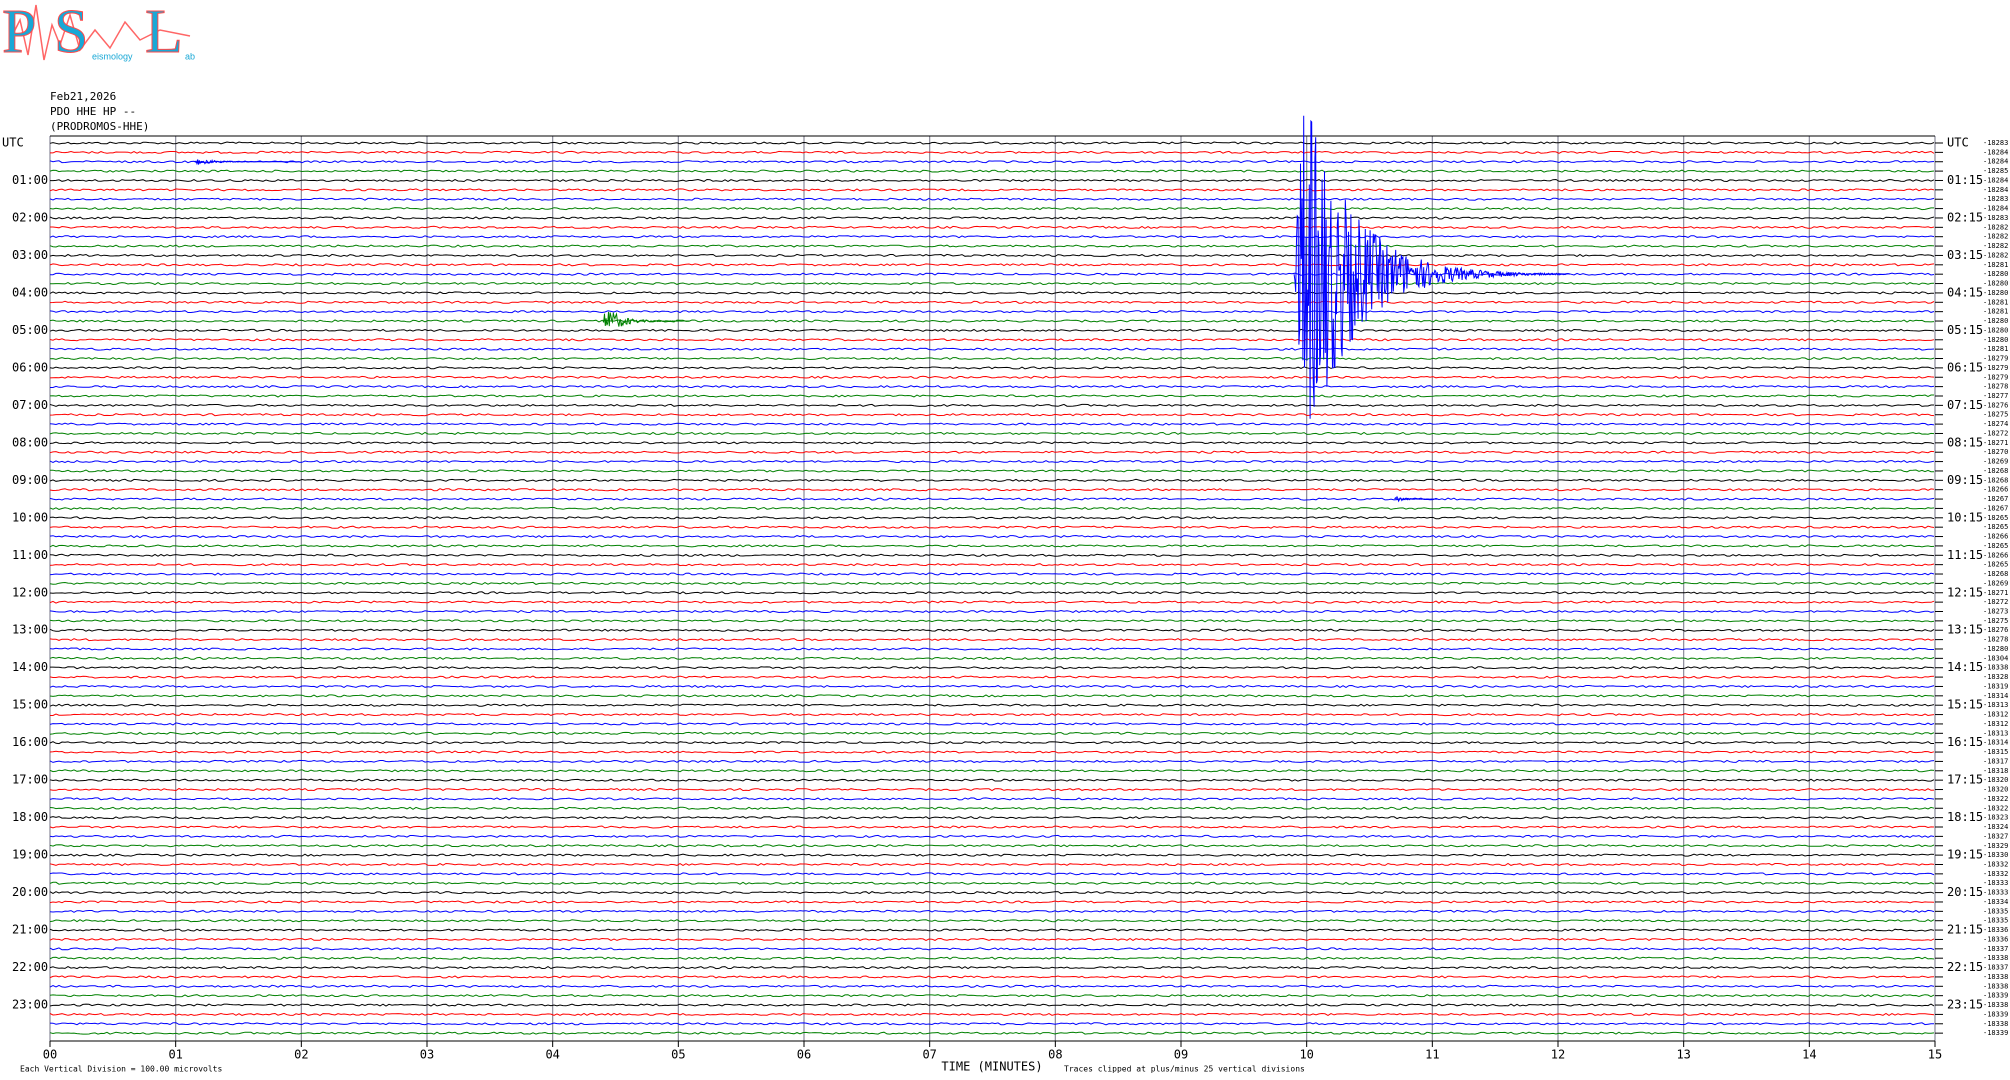 This screenshot has width=2010, height=1080. What do you see at coordinates (1995, 377) in the screenshot?
I see `trace-offset: -18279` at bounding box center [1995, 377].